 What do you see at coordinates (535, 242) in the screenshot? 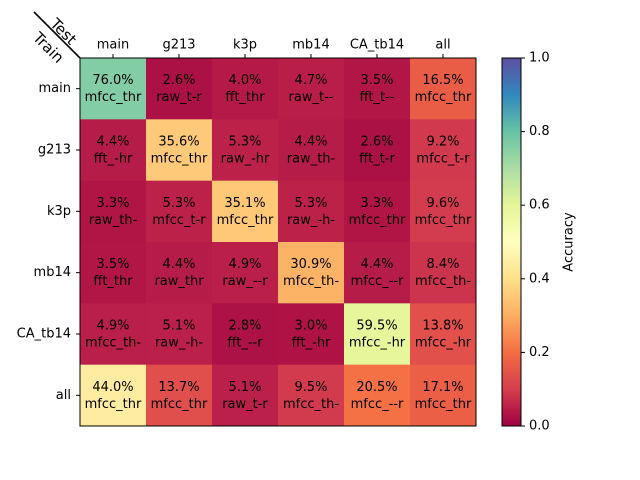
I see `colorbar-ticks: 0.0 0.2 0.4 0.6 0.8 1.0` at bounding box center [535, 242].